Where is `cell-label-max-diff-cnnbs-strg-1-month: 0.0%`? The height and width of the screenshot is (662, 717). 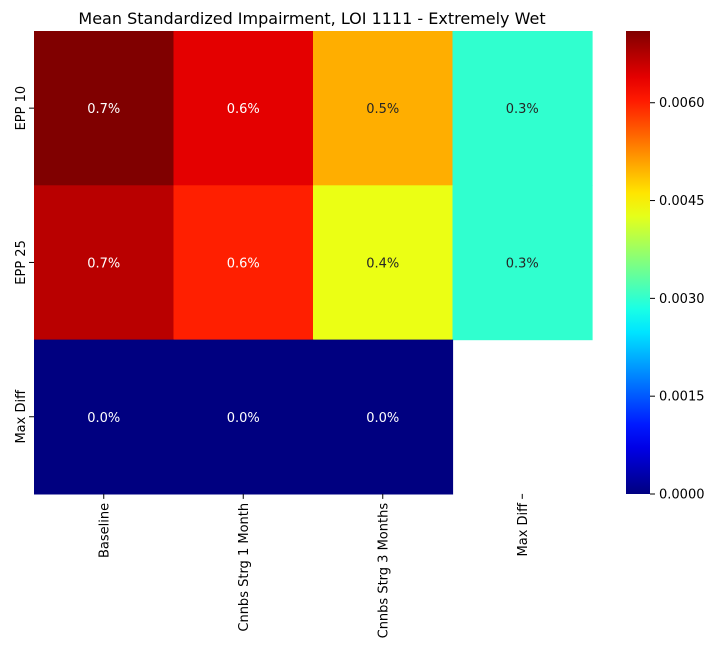 cell-label-max-diff-cnnbs-strg-1-month: 0.0% is located at coordinates (243, 418).